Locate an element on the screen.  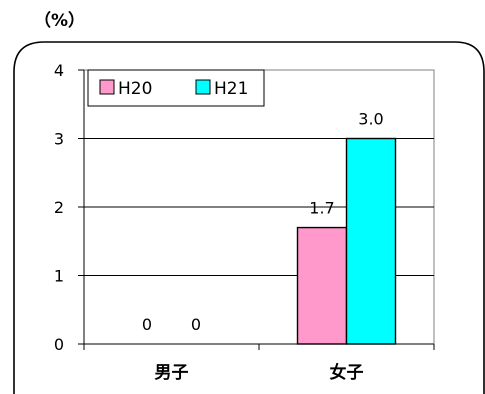
y-tick-label: 3 is located at coordinates (59, 139).